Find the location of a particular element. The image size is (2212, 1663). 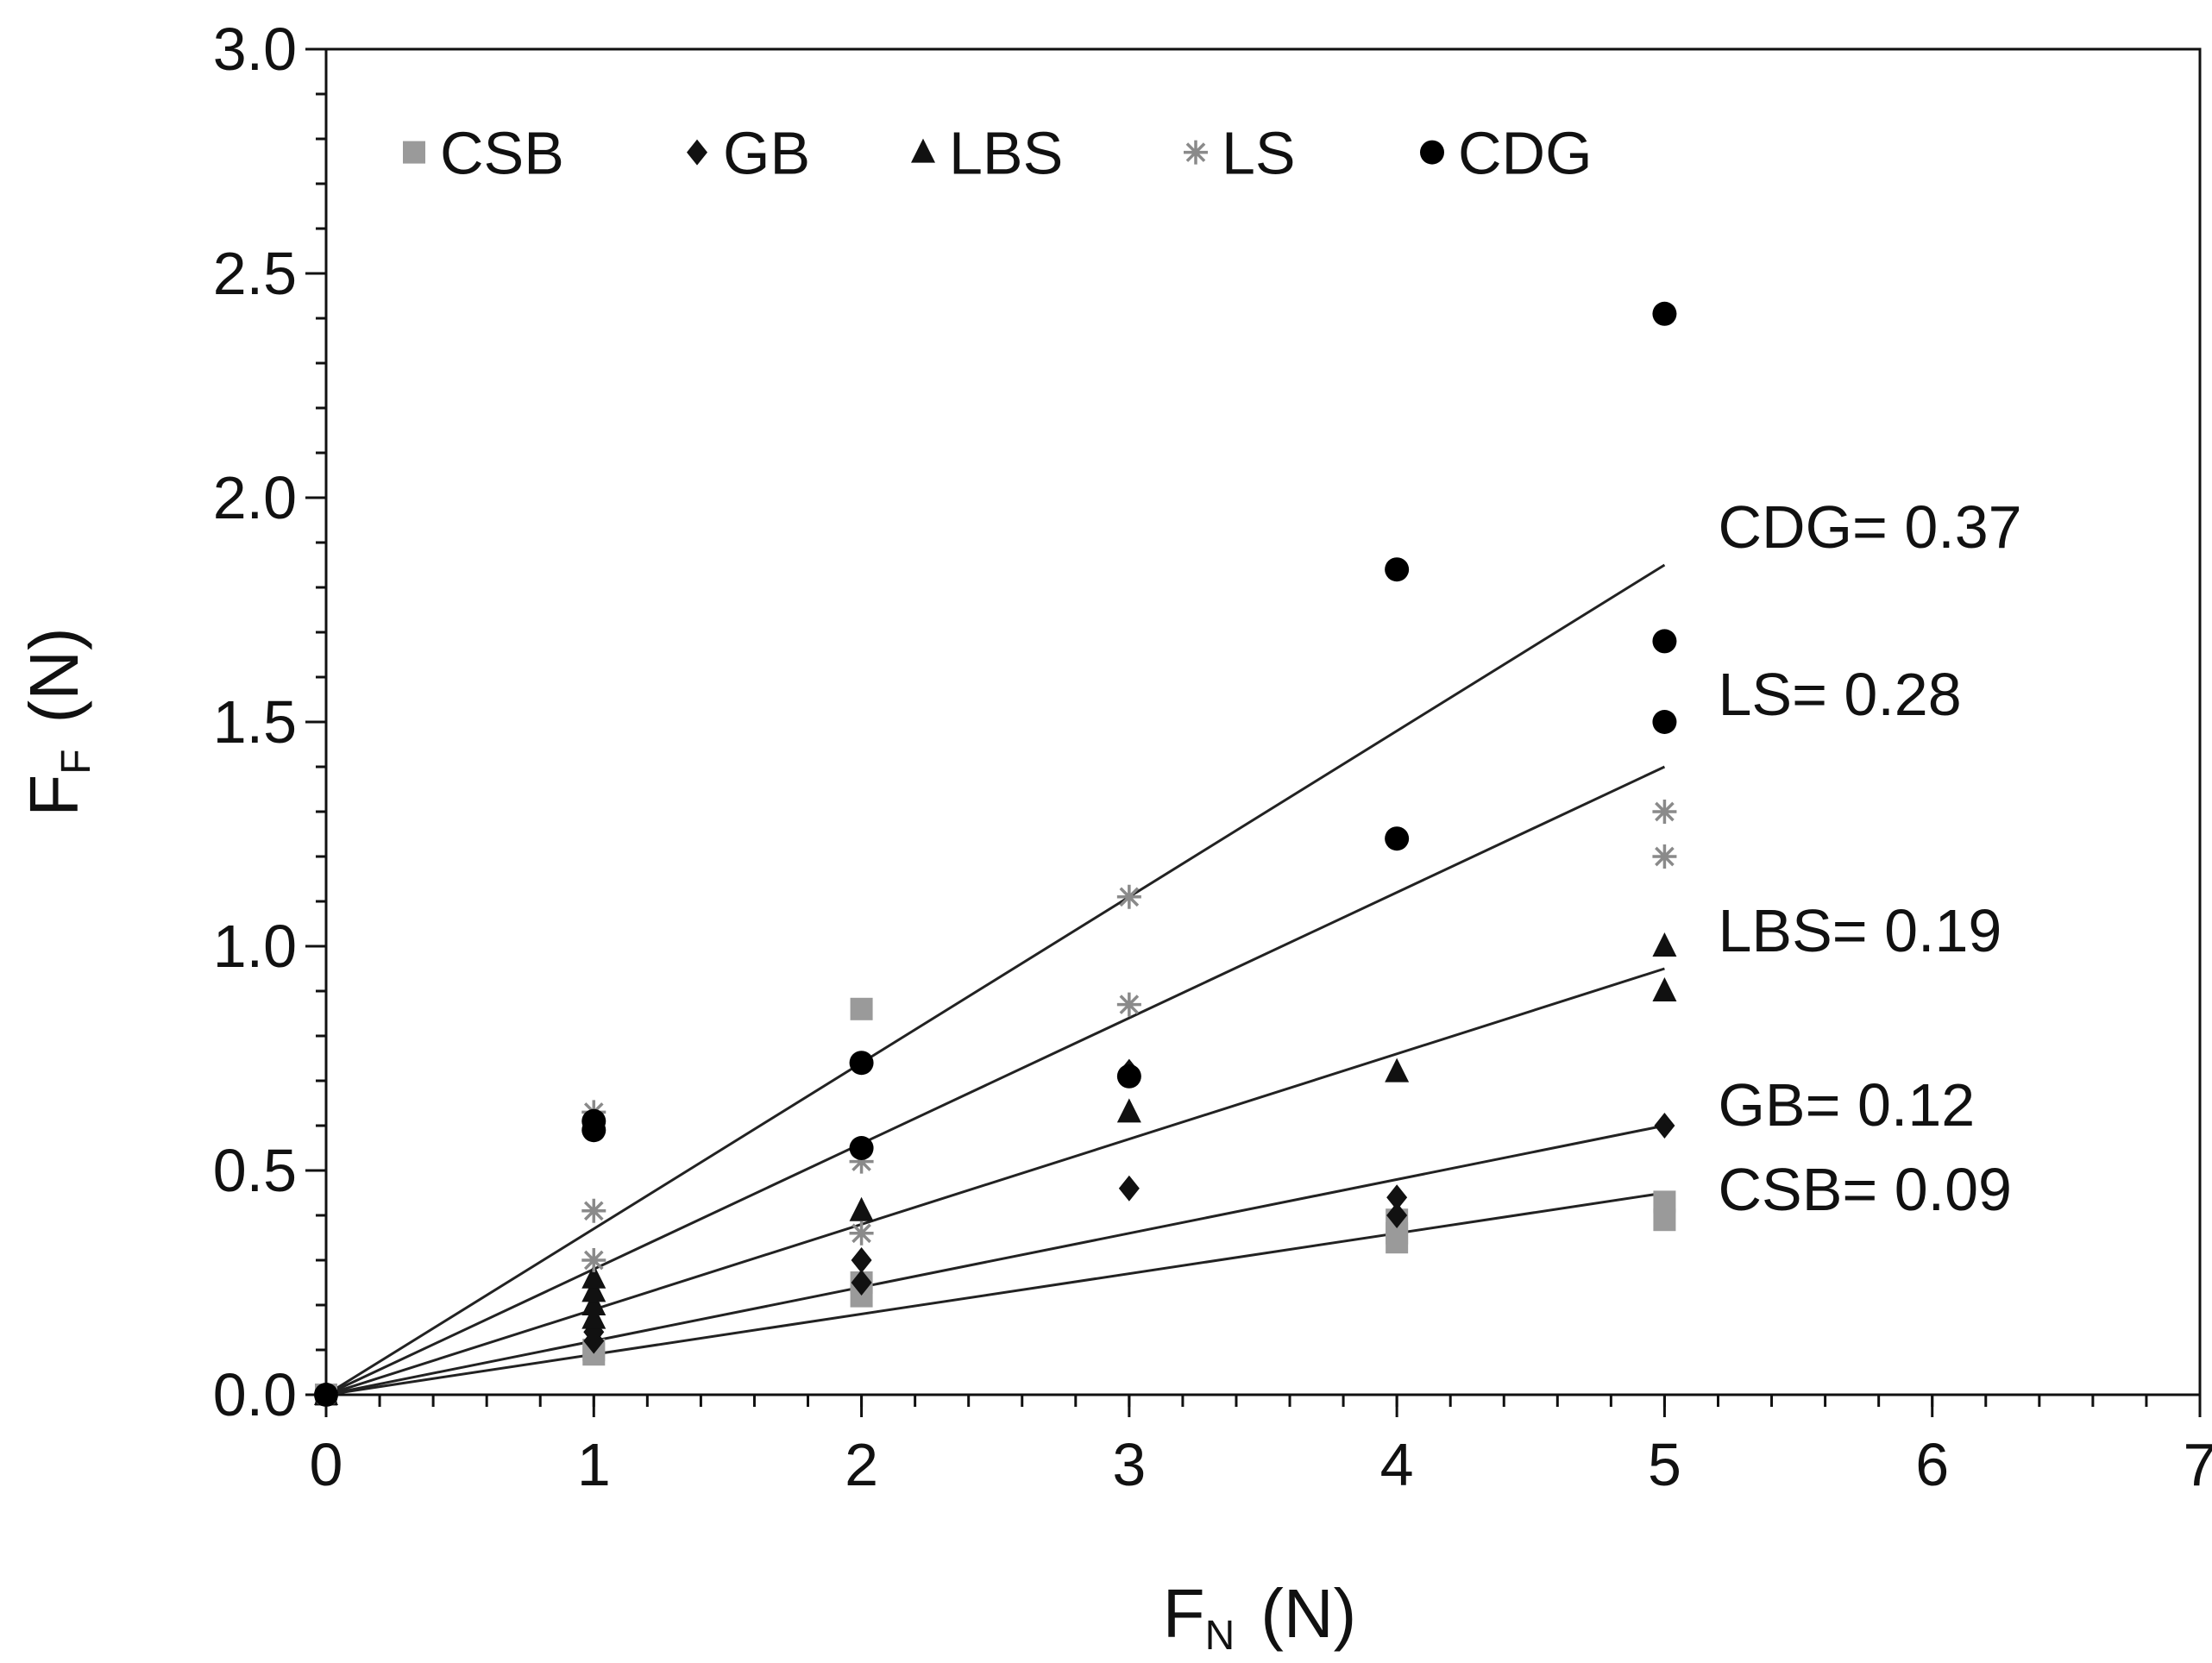

fit-label-lbs: LBS= 0.19 is located at coordinates (1860, 930).